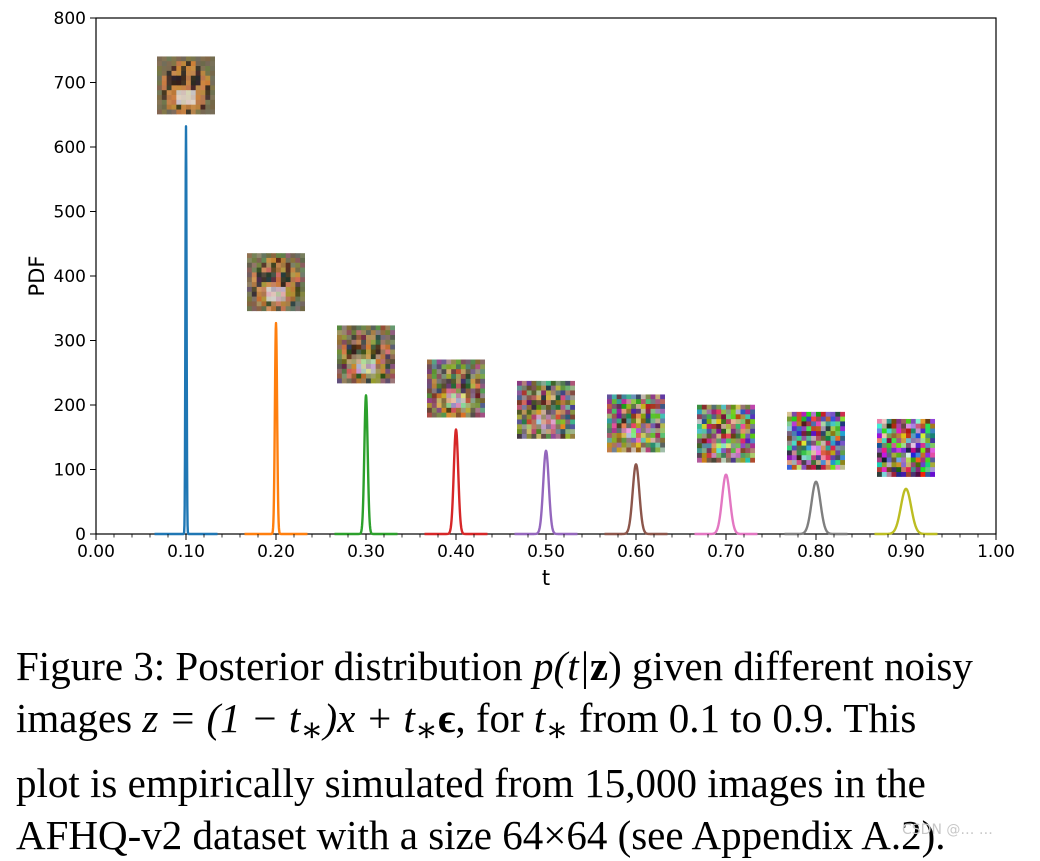  I want to click on caption-math: p(t|, so click(561, 666).